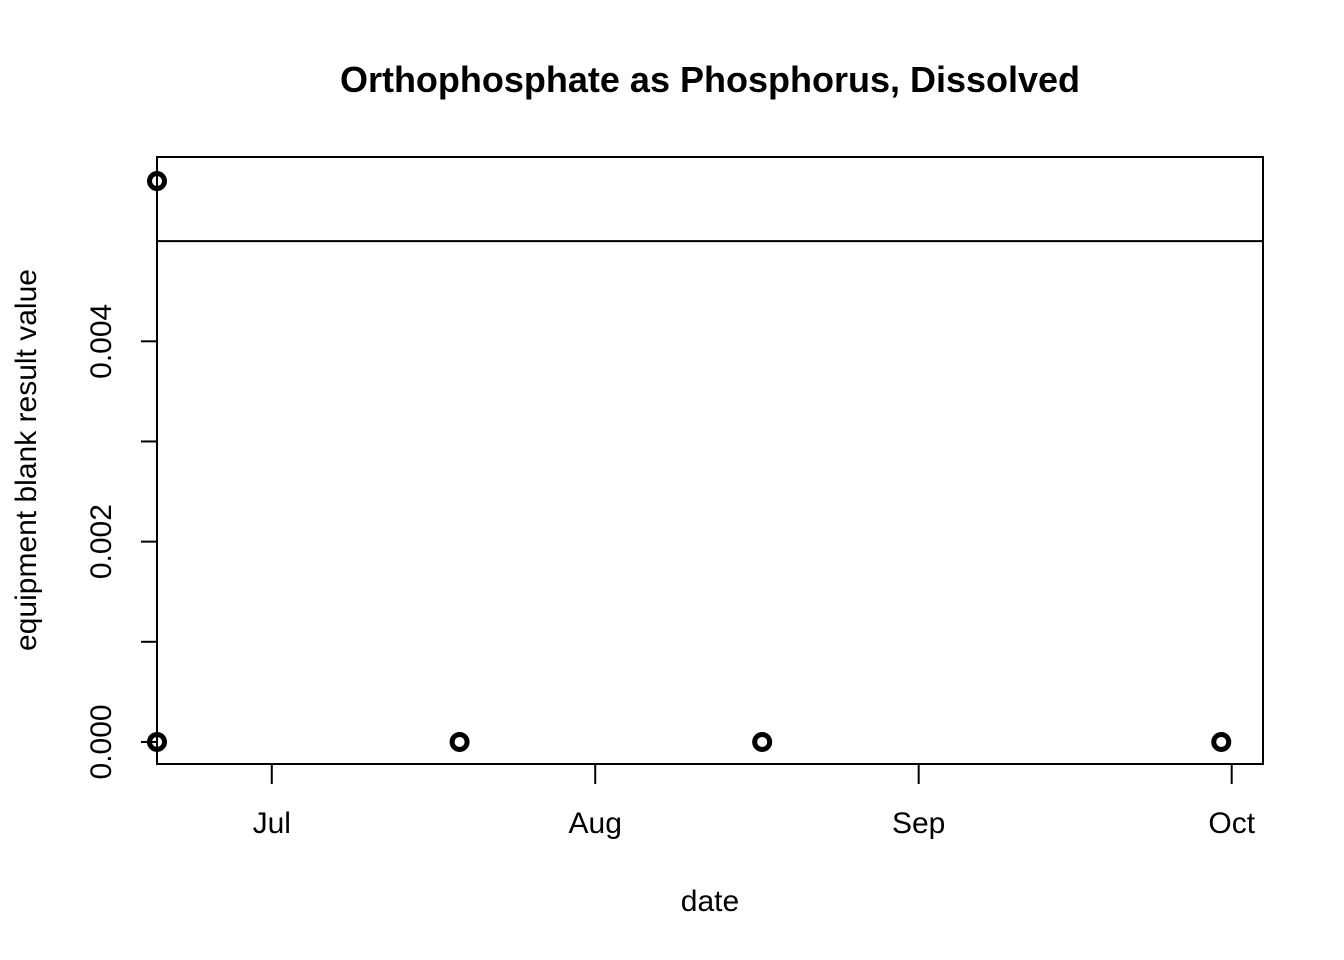 This screenshot has width=1344, height=960. I want to click on chart-title: Orthophosphate as Phosphorus, Dissolved, so click(710, 79).